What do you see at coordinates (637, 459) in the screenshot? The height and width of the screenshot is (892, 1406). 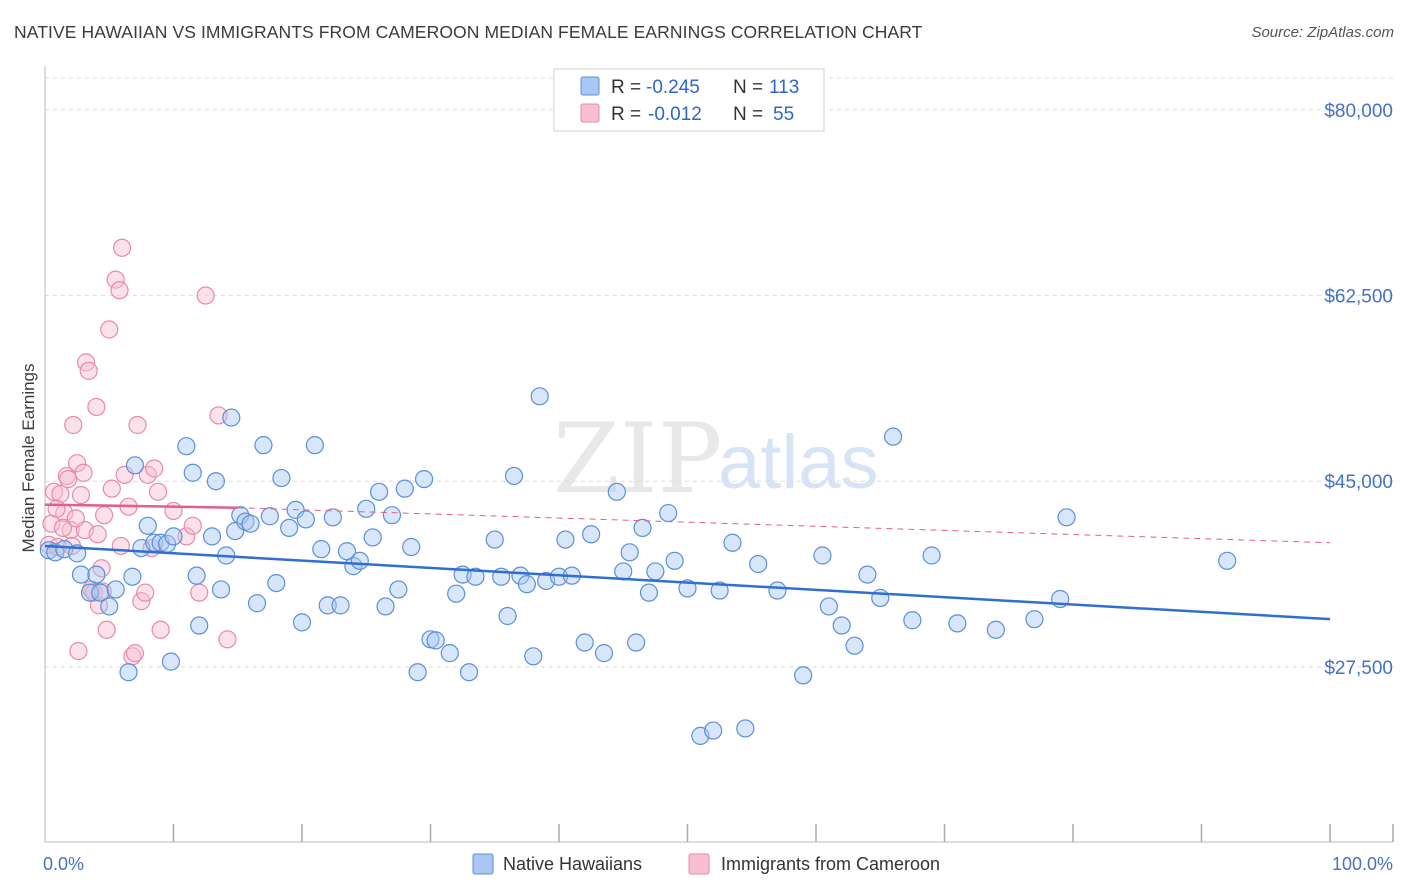 I see `watermark-zip: ZIP` at bounding box center [637, 459].